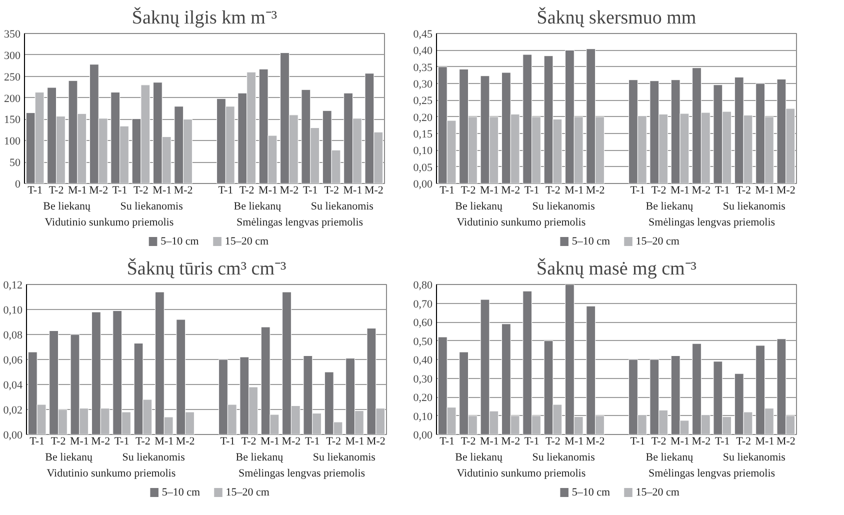  I want to click on y-tick-label: 0,35, so click(423, 68).